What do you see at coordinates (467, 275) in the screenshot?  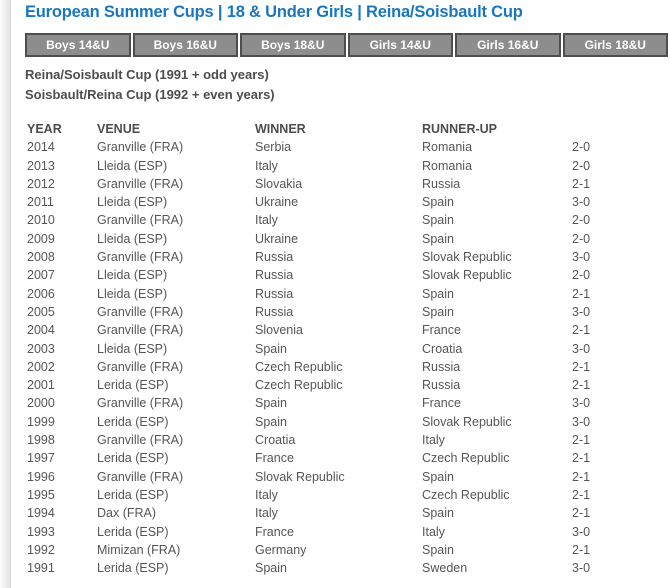 I see `cell-runner-up: Slovak Republic` at bounding box center [467, 275].